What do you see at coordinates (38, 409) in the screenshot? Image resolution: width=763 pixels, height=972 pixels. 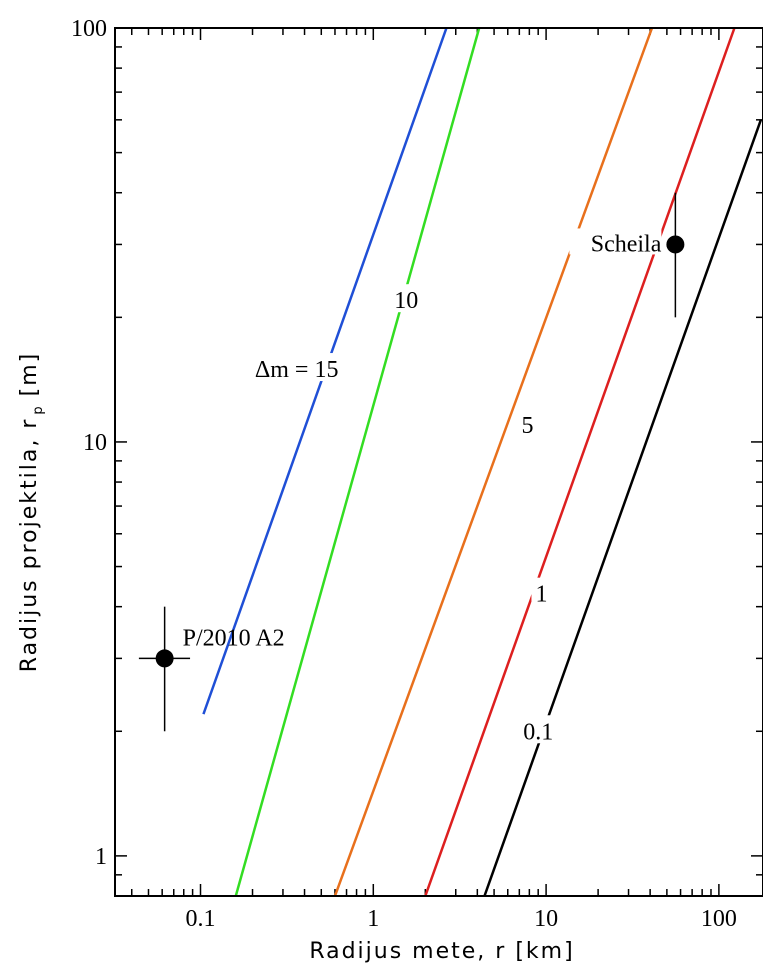 I see `y-axis-title-subscript: p` at bounding box center [38, 409].